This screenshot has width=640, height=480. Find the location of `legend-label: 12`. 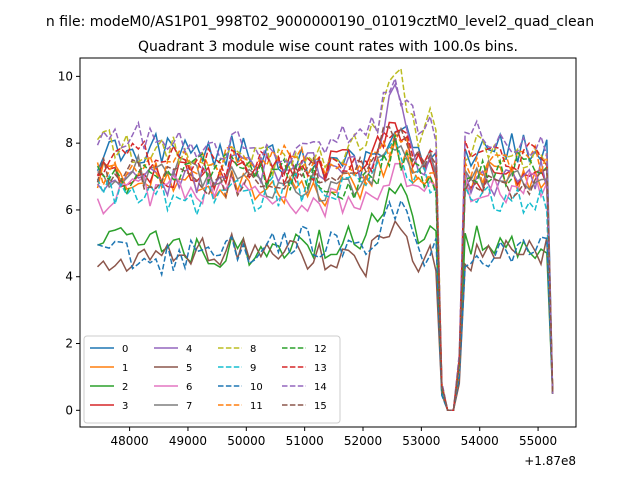

legend-label: 12 is located at coordinates (320, 349).